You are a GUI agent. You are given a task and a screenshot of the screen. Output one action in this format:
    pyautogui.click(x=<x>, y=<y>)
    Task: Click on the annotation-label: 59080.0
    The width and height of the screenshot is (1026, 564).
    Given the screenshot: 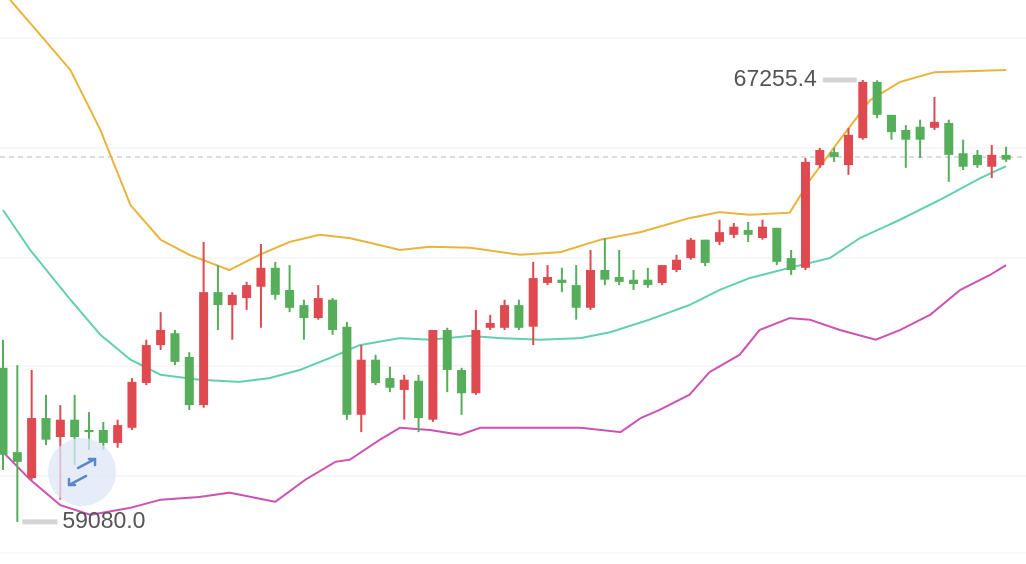 What is the action you would take?
    pyautogui.click(x=103, y=520)
    